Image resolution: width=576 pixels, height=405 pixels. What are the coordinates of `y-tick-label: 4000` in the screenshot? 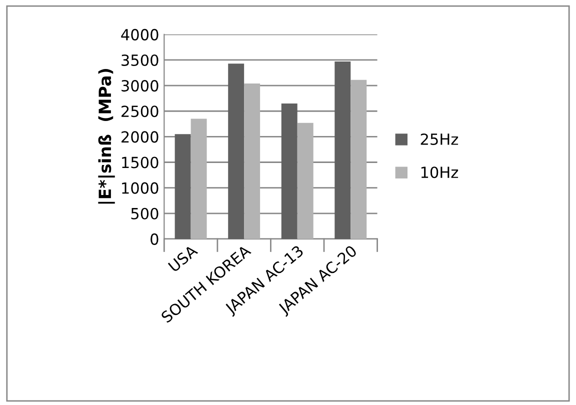 It's located at (139, 34).